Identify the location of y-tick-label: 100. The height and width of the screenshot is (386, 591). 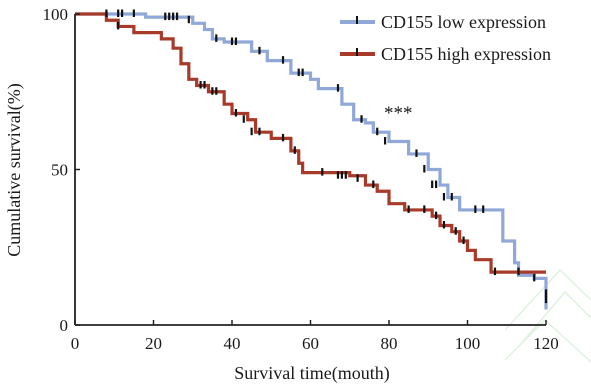
(56, 14).